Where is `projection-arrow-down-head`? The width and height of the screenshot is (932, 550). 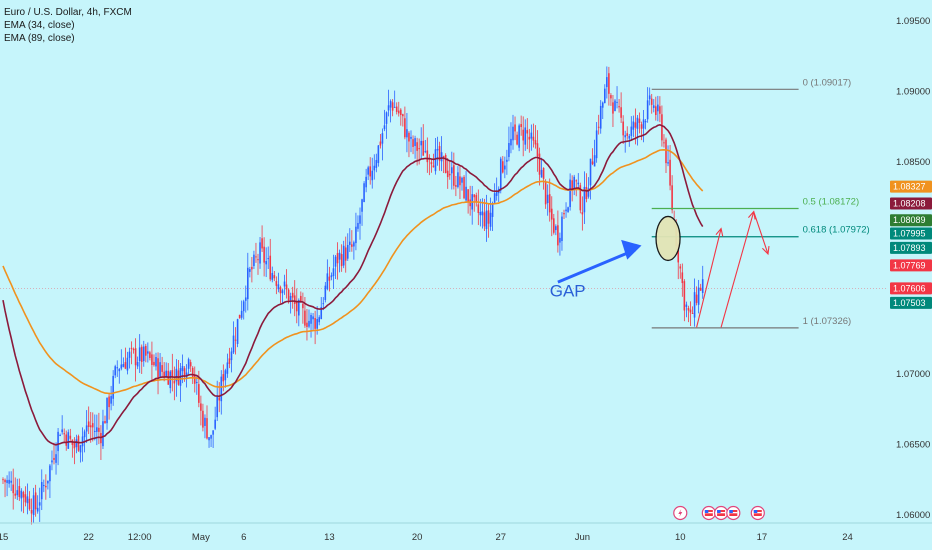 projection-arrow-down-head is located at coordinates (766, 250).